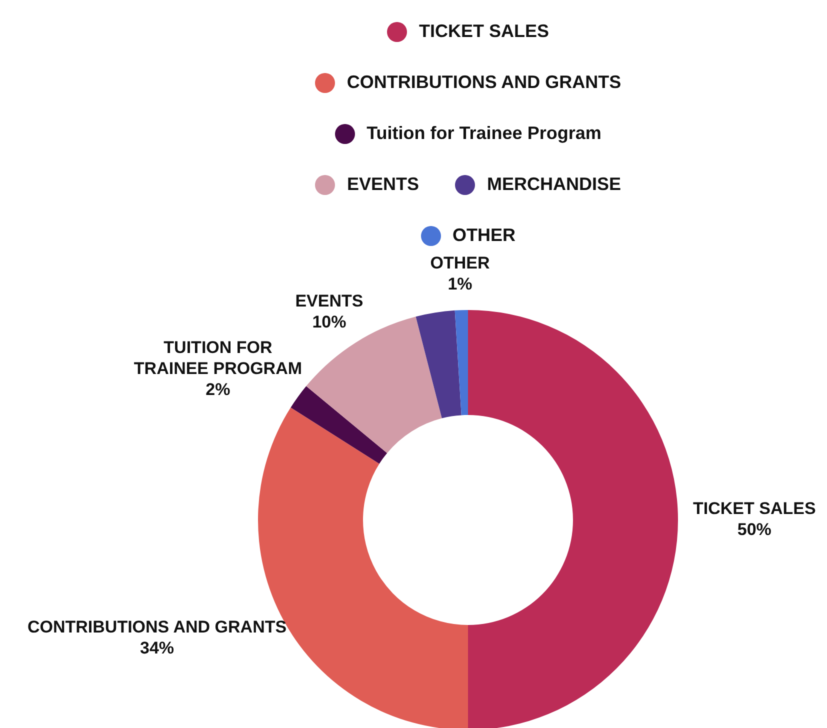 The width and height of the screenshot is (827, 728). Describe the element at coordinates (484, 133) in the screenshot. I see `legend-label: Tuition for Trainee Program` at that location.